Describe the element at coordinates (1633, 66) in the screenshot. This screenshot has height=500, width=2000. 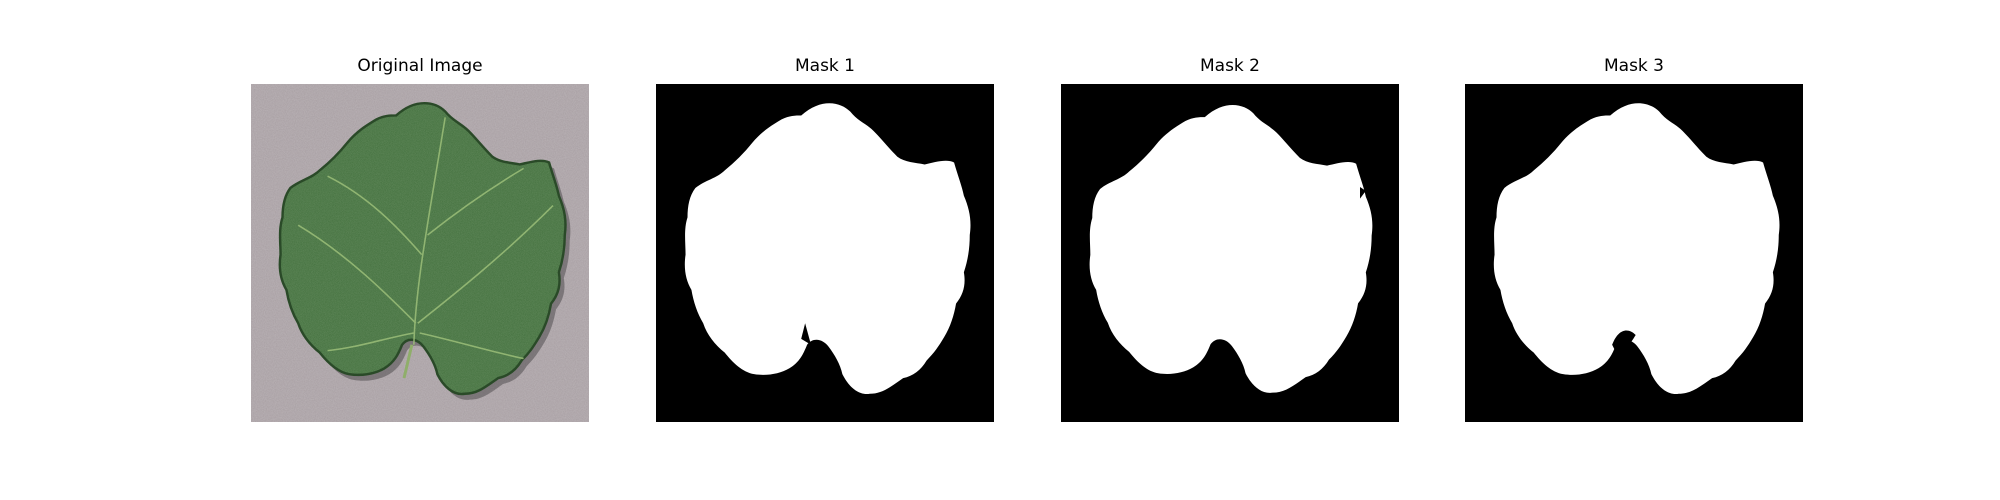
I see `panel-title: Mask 3` at that location.